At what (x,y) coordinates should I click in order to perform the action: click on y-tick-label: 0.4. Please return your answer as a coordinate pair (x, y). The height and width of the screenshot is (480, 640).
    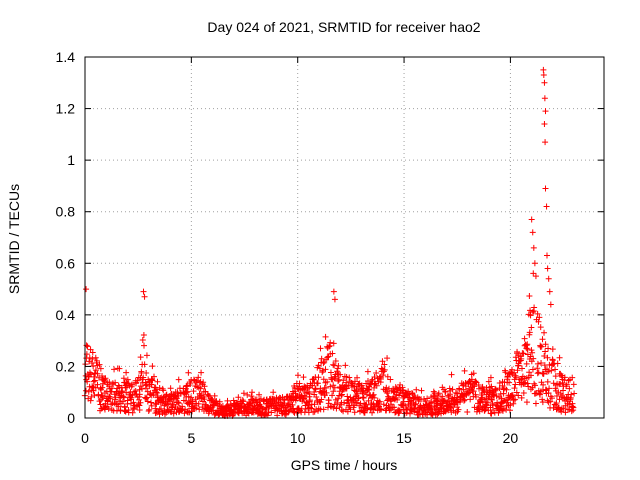
    Looking at the image, I should click on (66, 315).